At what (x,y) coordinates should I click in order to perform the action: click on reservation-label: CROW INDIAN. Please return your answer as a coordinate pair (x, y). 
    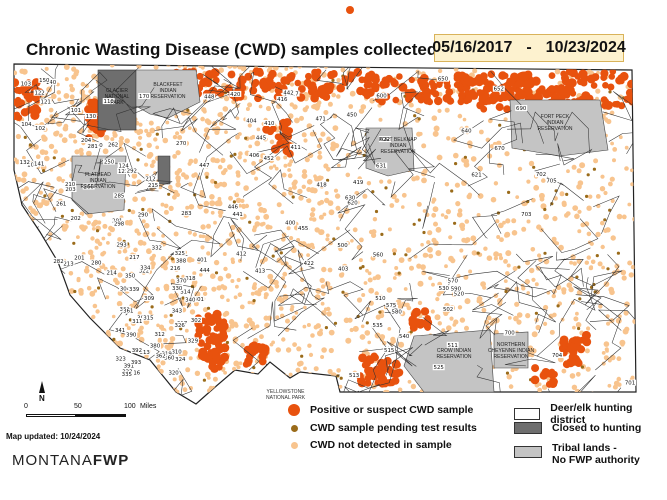
    Looking at the image, I should click on (454, 351).